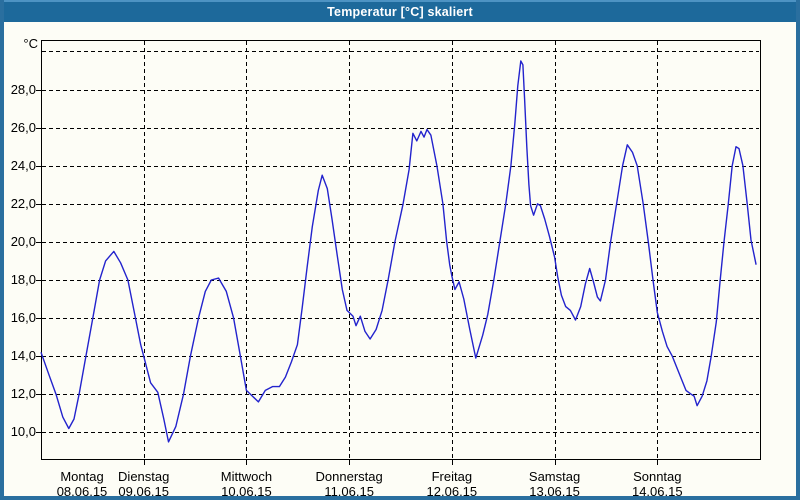 The width and height of the screenshot is (800, 500). What do you see at coordinates (23, 127) in the screenshot?
I see `y-axis-tick-label: 26,0` at bounding box center [23, 127].